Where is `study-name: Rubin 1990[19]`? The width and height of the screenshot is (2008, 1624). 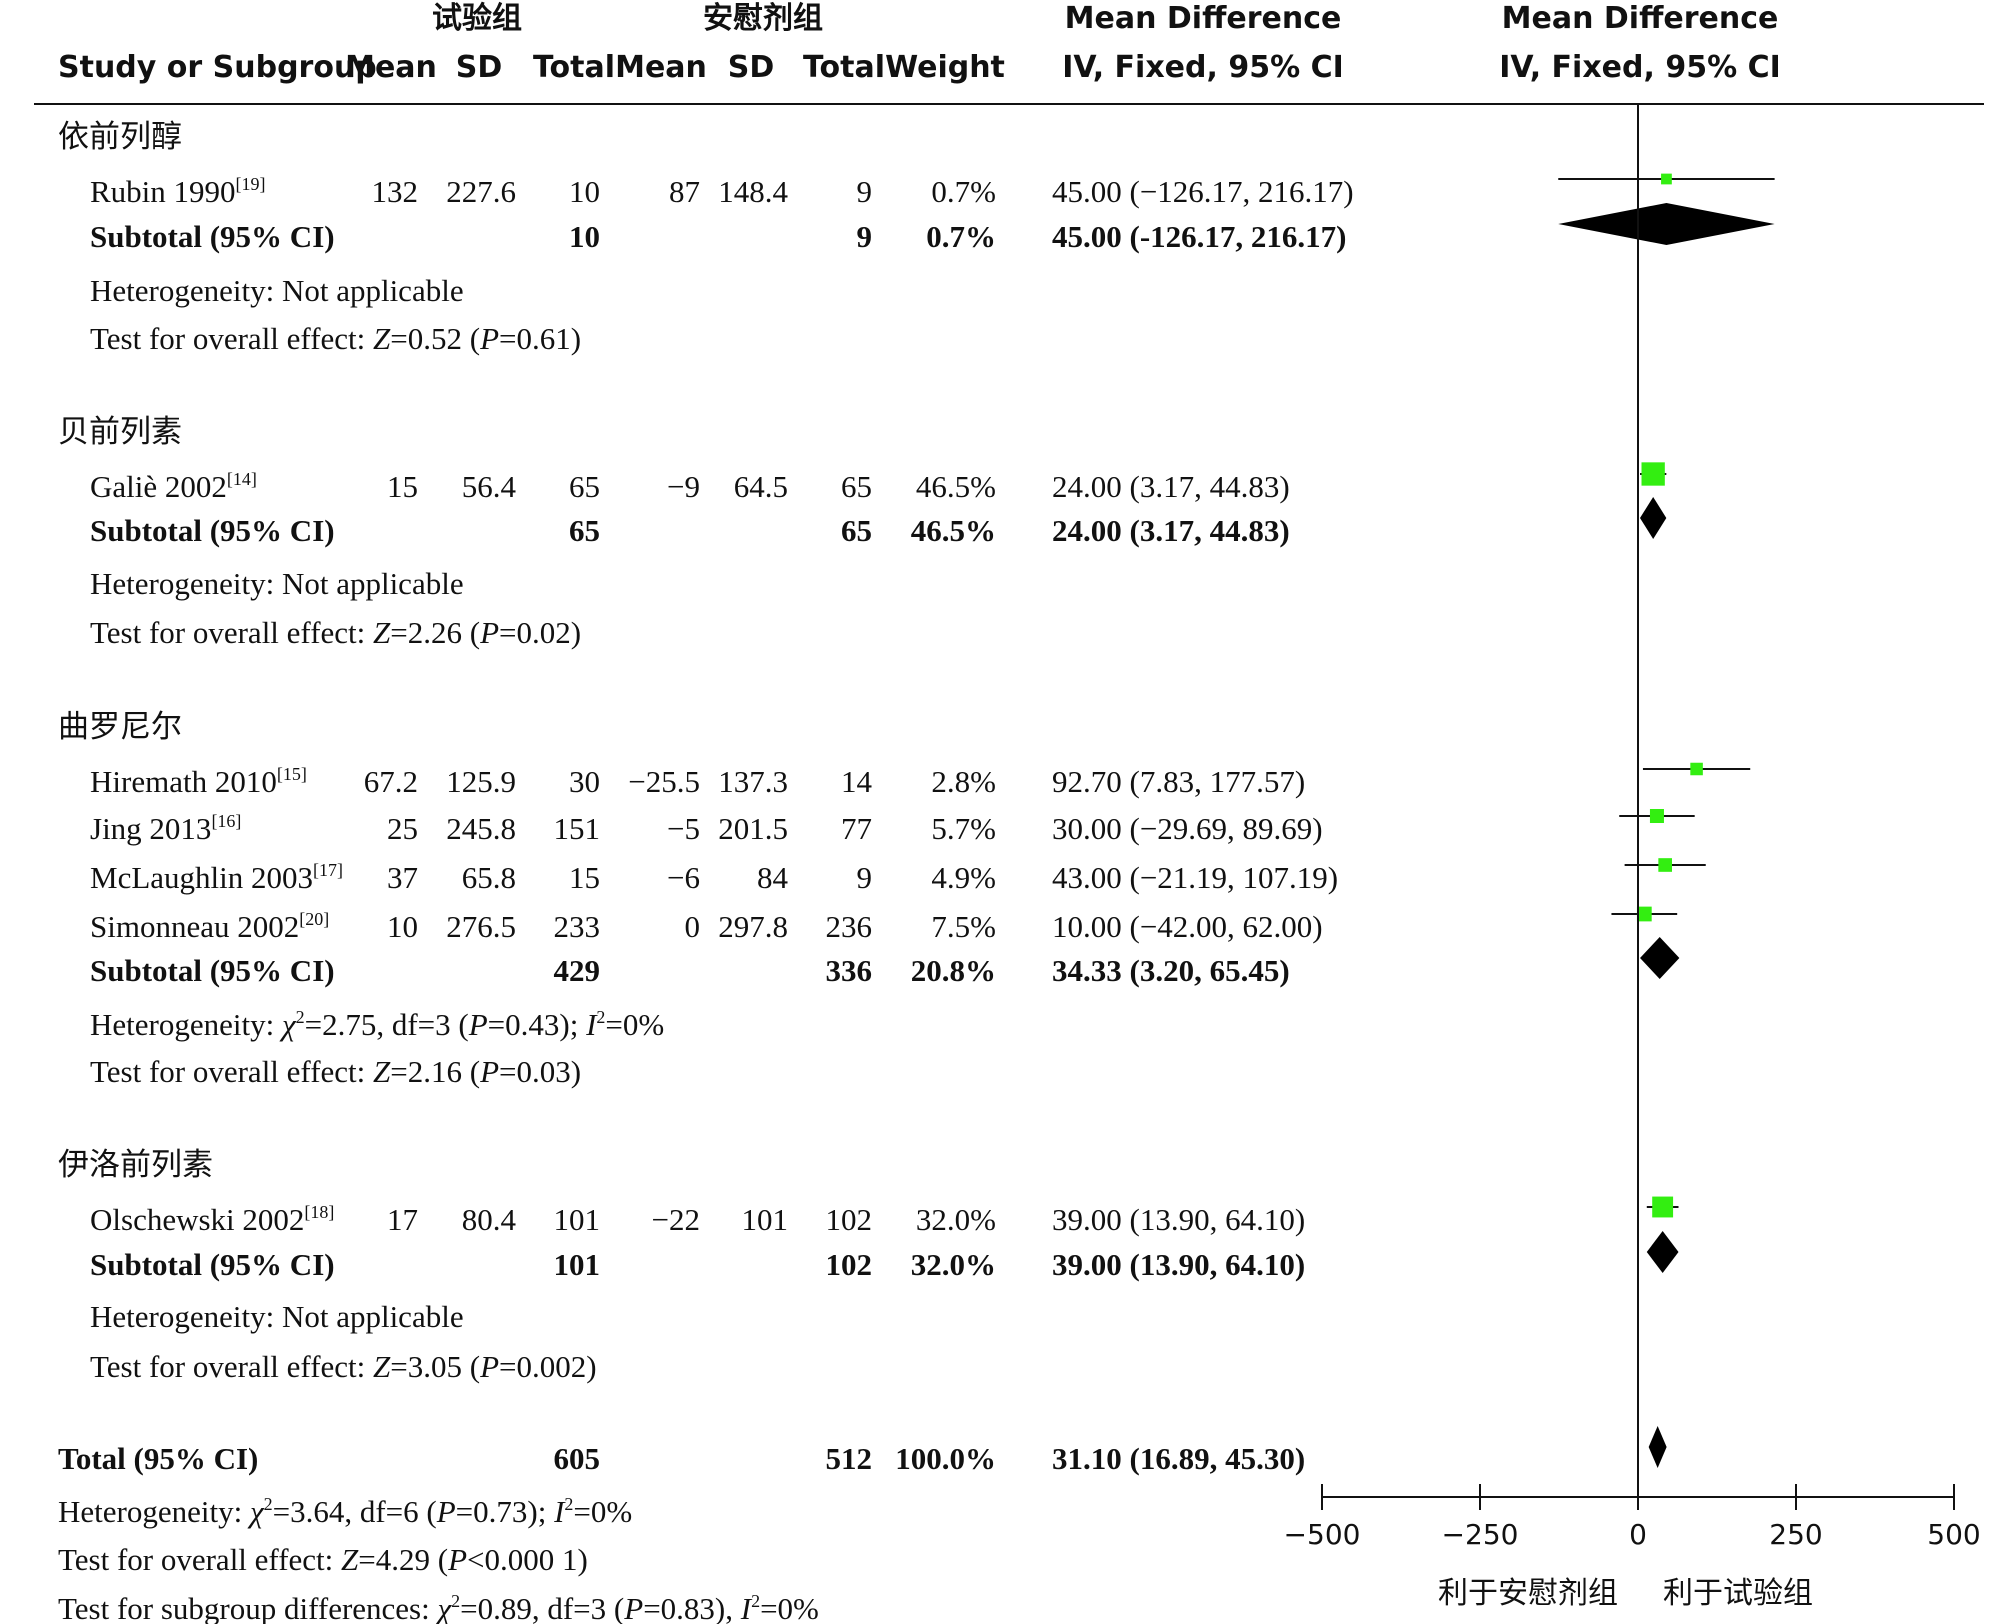
study-name: Rubin 1990[19] is located at coordinates (178, 191).